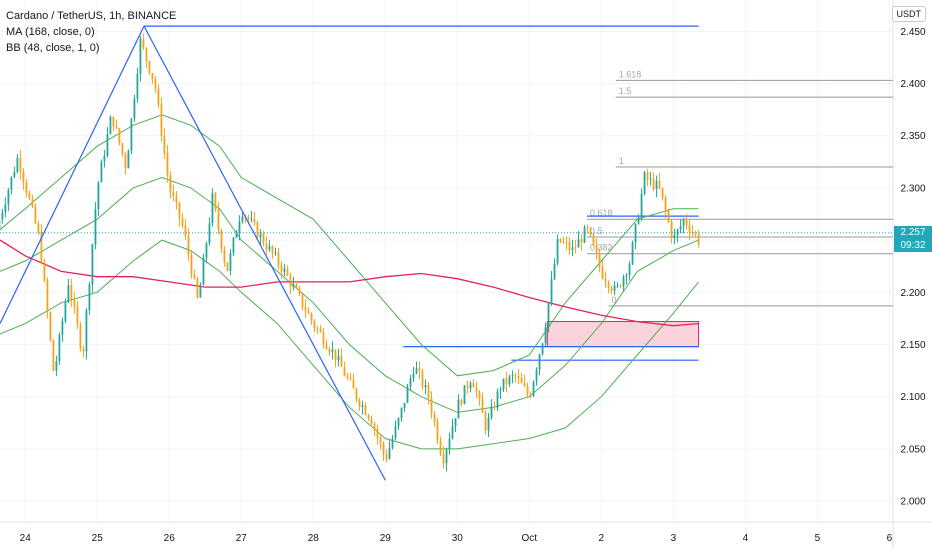 This screenshot has height=555, width=932. What do you see at coordinates (91, 32) in the screenshot?
I see `ma-indicator-label: MA (168, close, 0)` at bounding box center [91, 32].